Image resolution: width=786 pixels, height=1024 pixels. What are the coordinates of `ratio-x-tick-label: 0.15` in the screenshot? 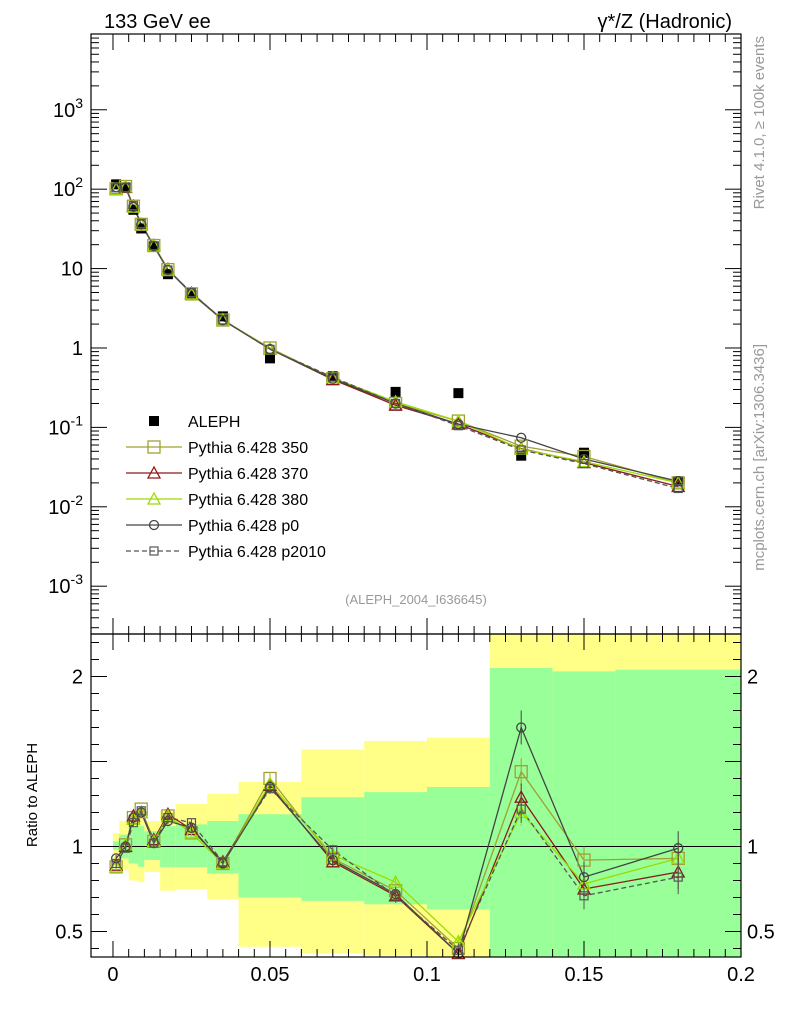 It's located at (584, 975).